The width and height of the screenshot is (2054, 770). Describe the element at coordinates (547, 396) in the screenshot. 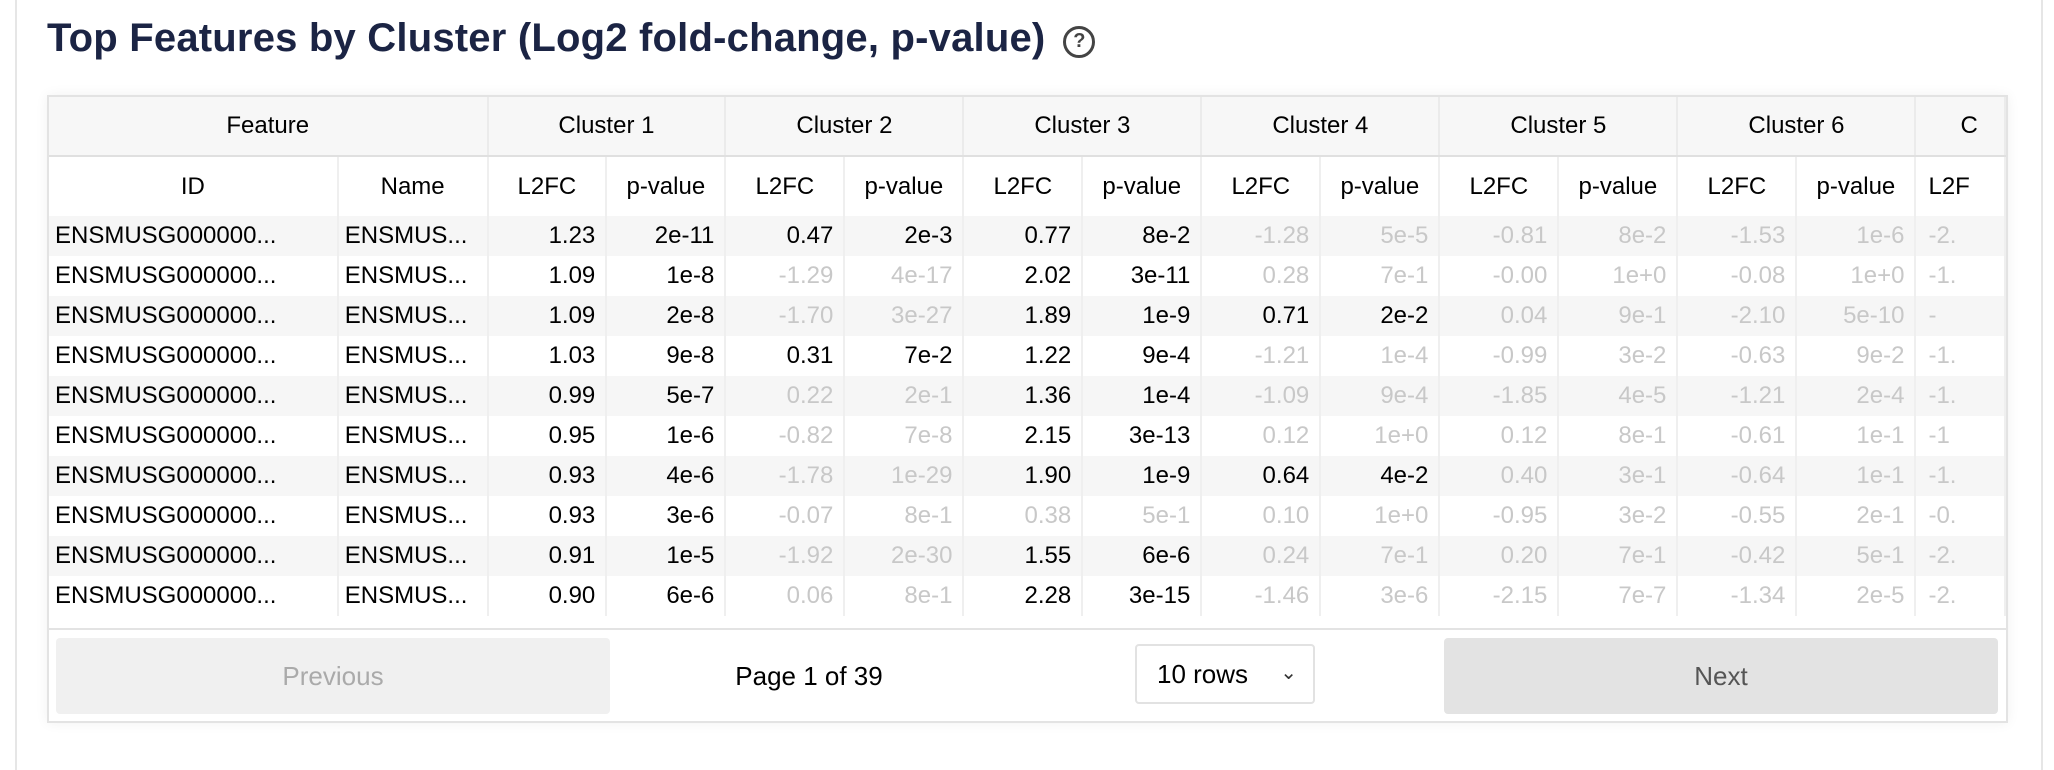

I see `l2fc-cell: 0.99` at that location.